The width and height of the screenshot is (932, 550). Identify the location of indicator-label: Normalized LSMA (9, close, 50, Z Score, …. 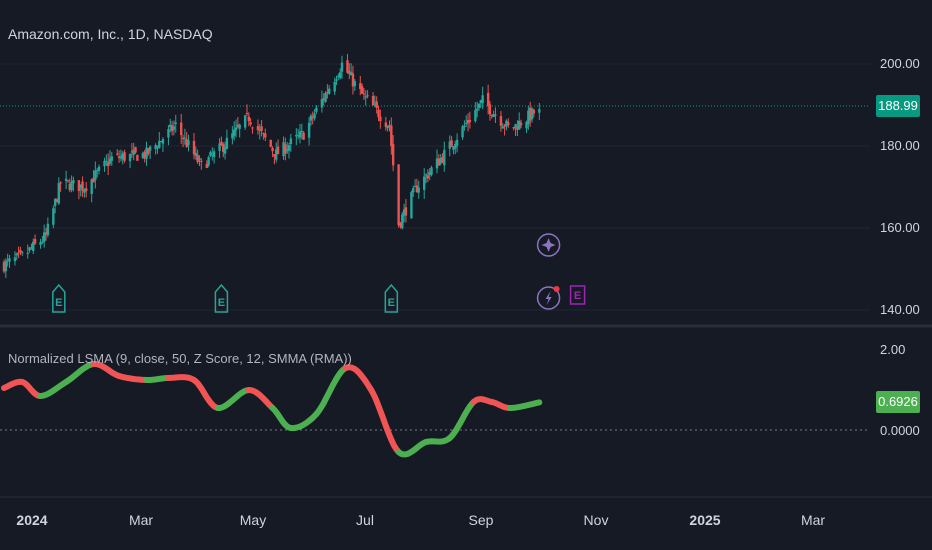
(180, 358).